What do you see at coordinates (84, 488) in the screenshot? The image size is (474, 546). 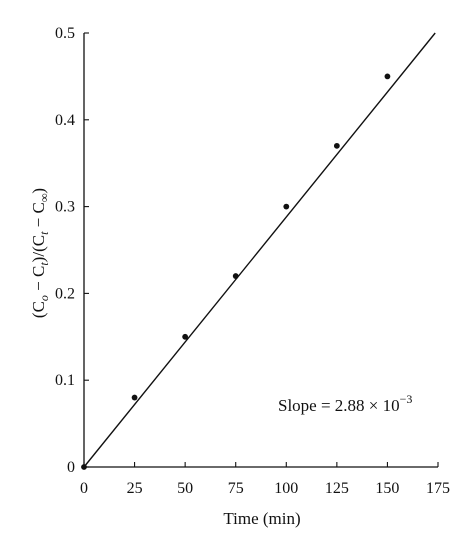 I see `x-tick-label: 0` at bounding box center [84, 488].